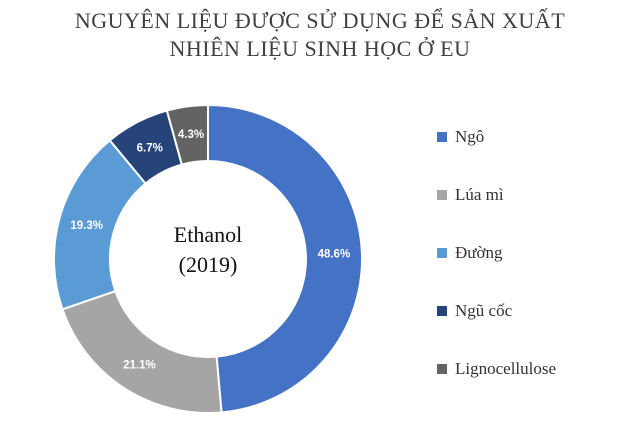 This screenshot has height=440, width=640. I want to click on slice-label-lignocellulose: 4.3%, so click(191, 135).